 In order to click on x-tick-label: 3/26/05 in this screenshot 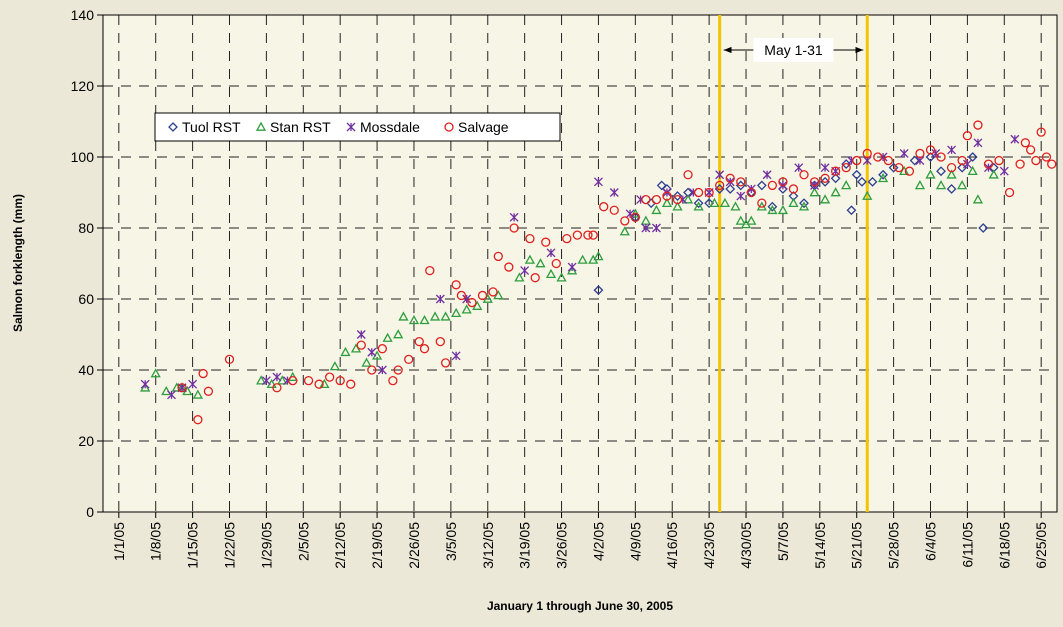, I will do `click(562, 545)`.